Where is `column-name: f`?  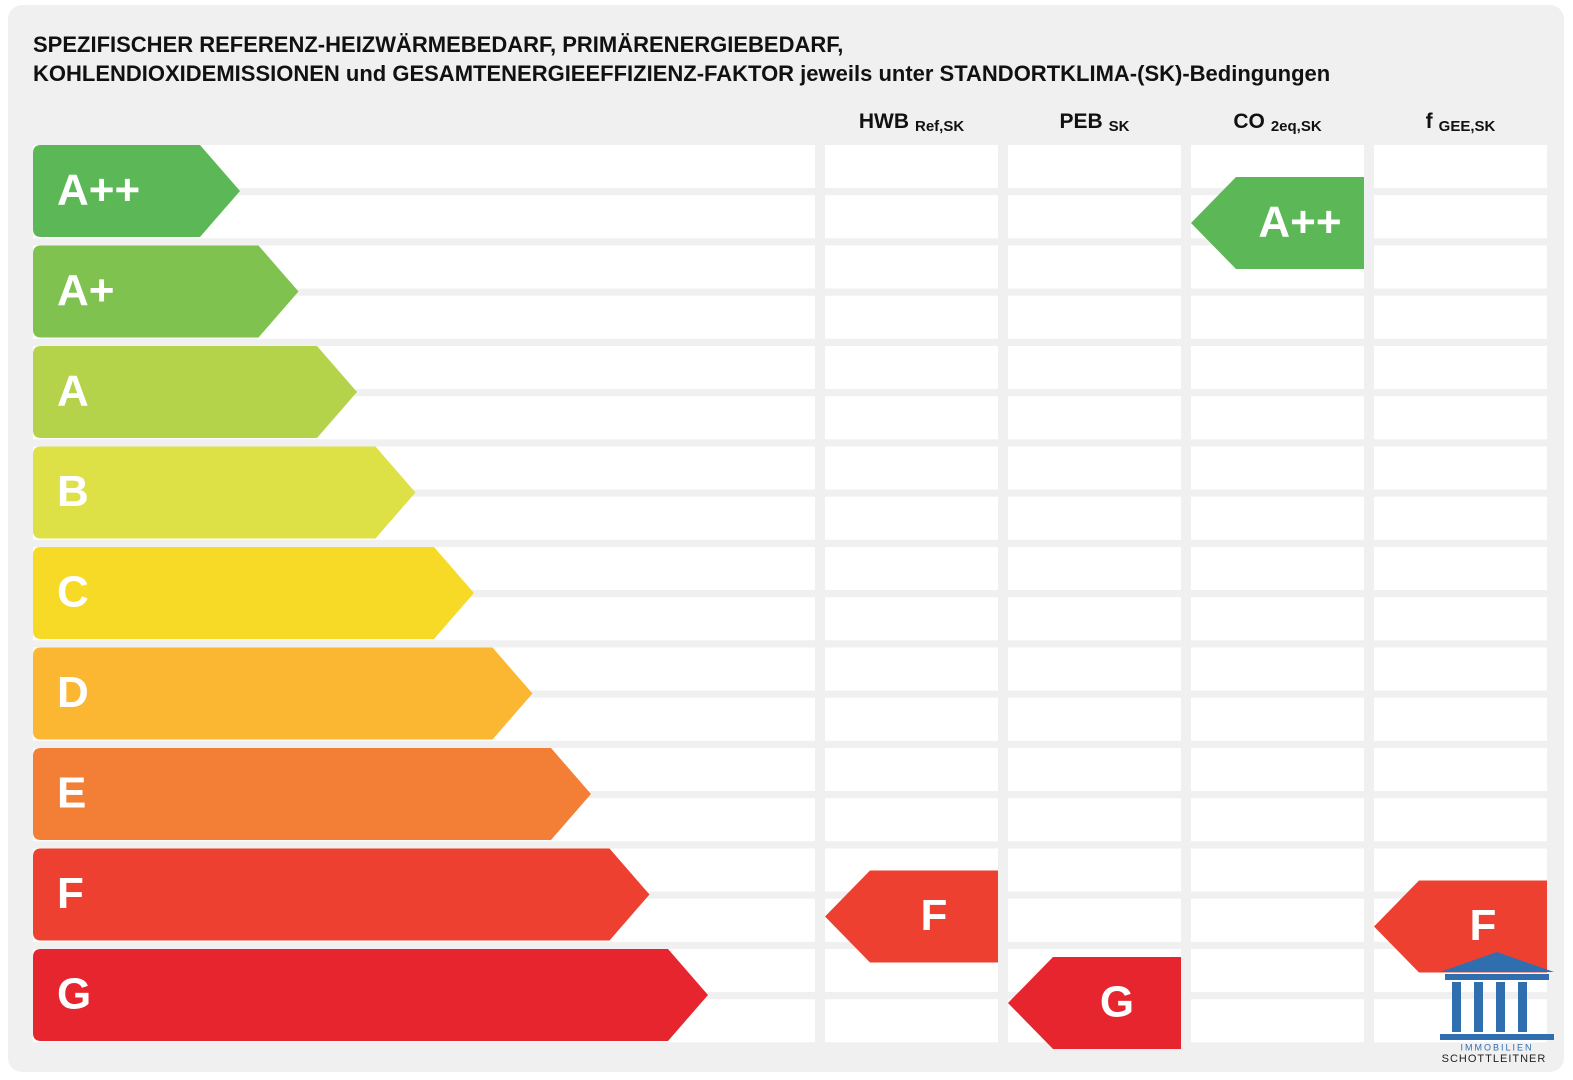 column-name: f is located at coordinates (1430, 121).